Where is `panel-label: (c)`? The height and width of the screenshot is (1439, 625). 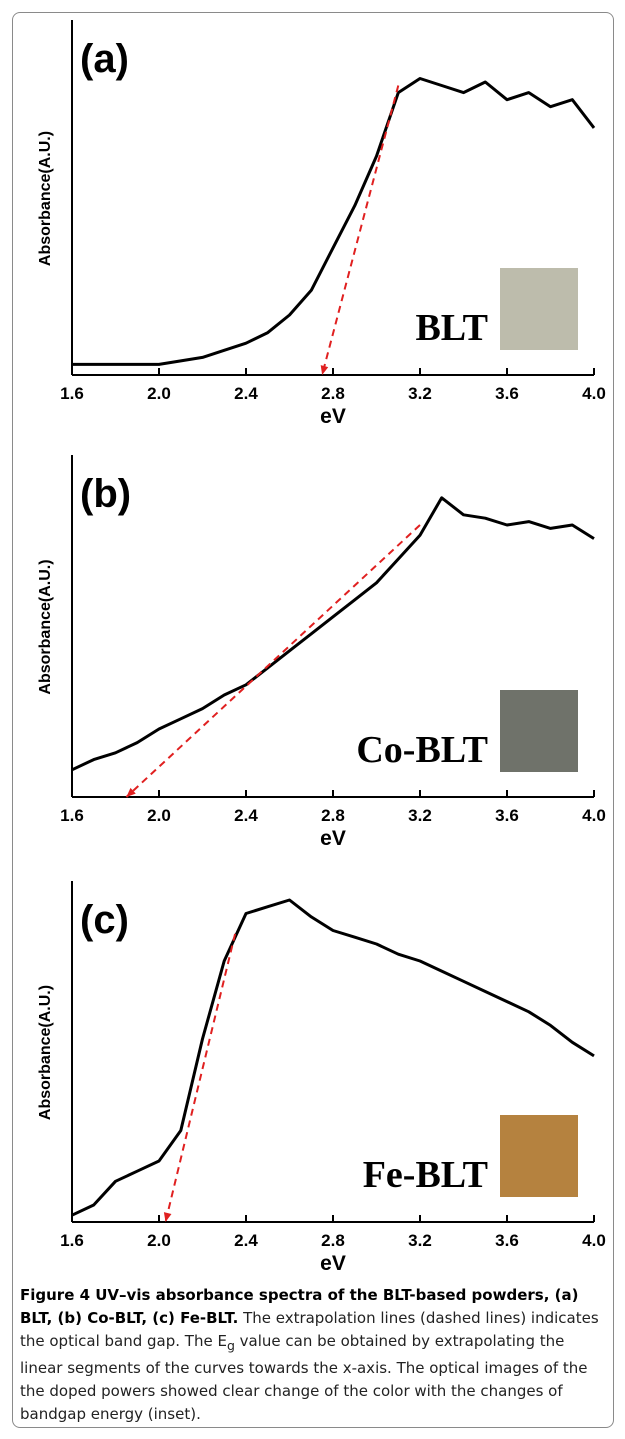 panel-label: (c) is located at coordinates (104, 920).